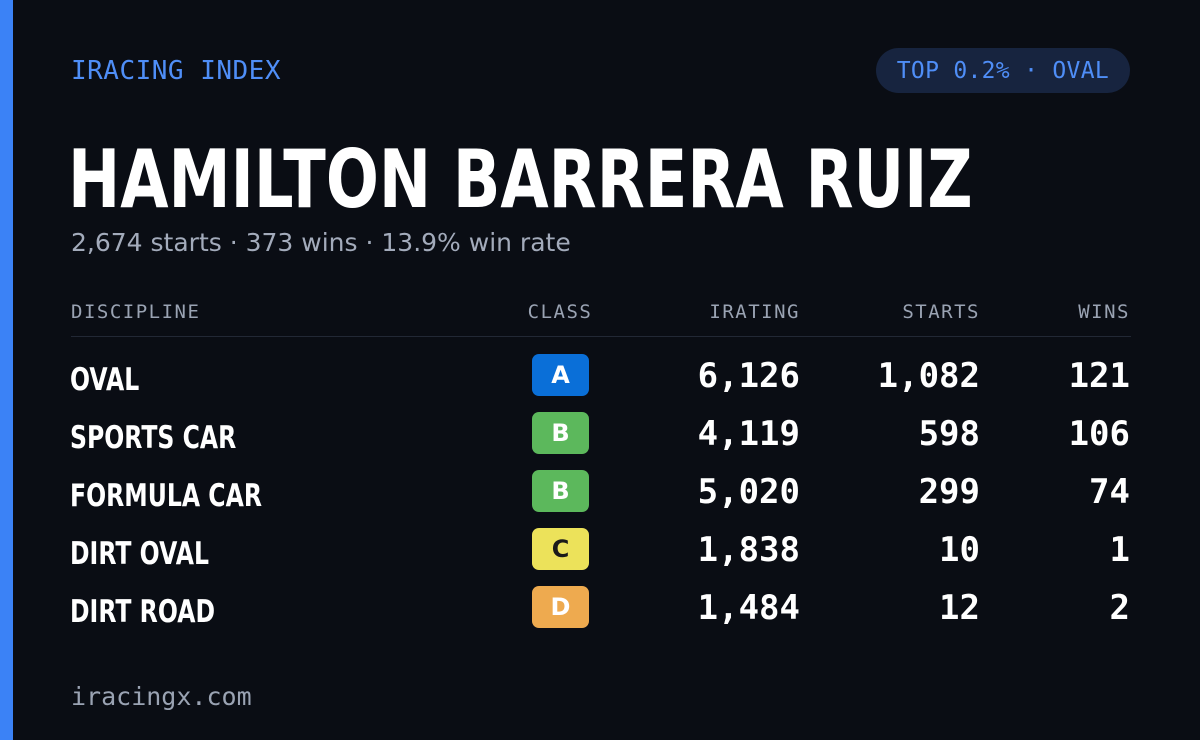 The image size is (1200, 740). What do you see at coordinates (1099, 376) in the screenshot?
I see `wins-value: 121` at bounding box center [1099, 376].